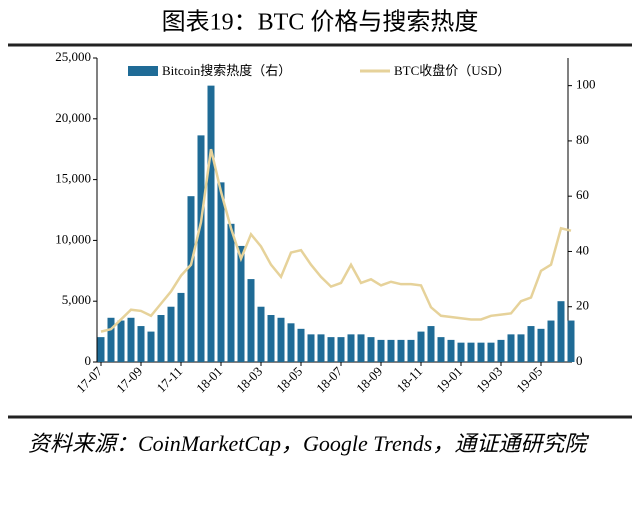 The width and height of the screenshot is (640, 508). Describe the element at coordinates (88, 360) in the screenshot. I see `y-tick-label: 0` at that location.